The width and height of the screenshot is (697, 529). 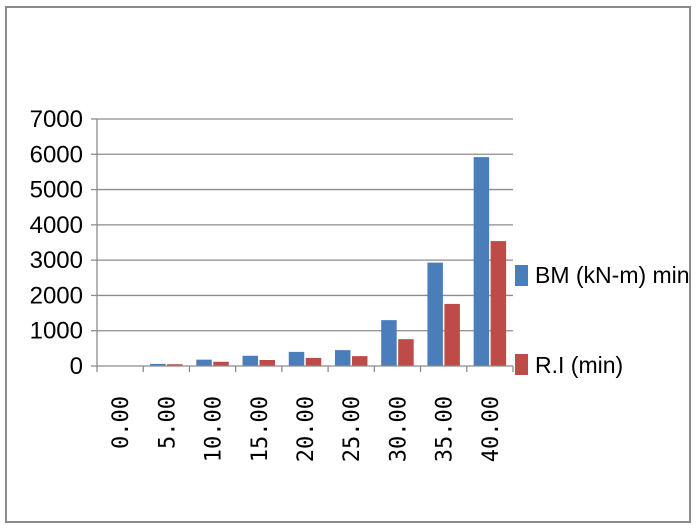 What do you see at coordinates (214, 429) in the screenshot?
I see `x-tick-label: 10.00` at bounding box center [214, 429].